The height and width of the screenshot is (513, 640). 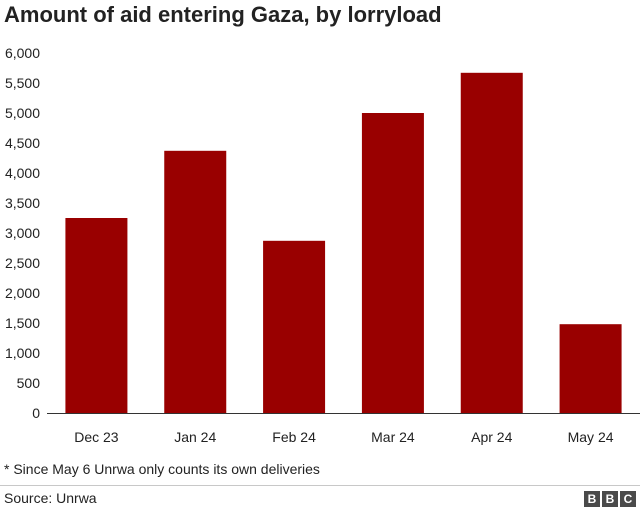 What do you see at coordinates (22, 353) in the screenshot?
I see `y-tick-label: 1,000` at bounding box center [22, 353].